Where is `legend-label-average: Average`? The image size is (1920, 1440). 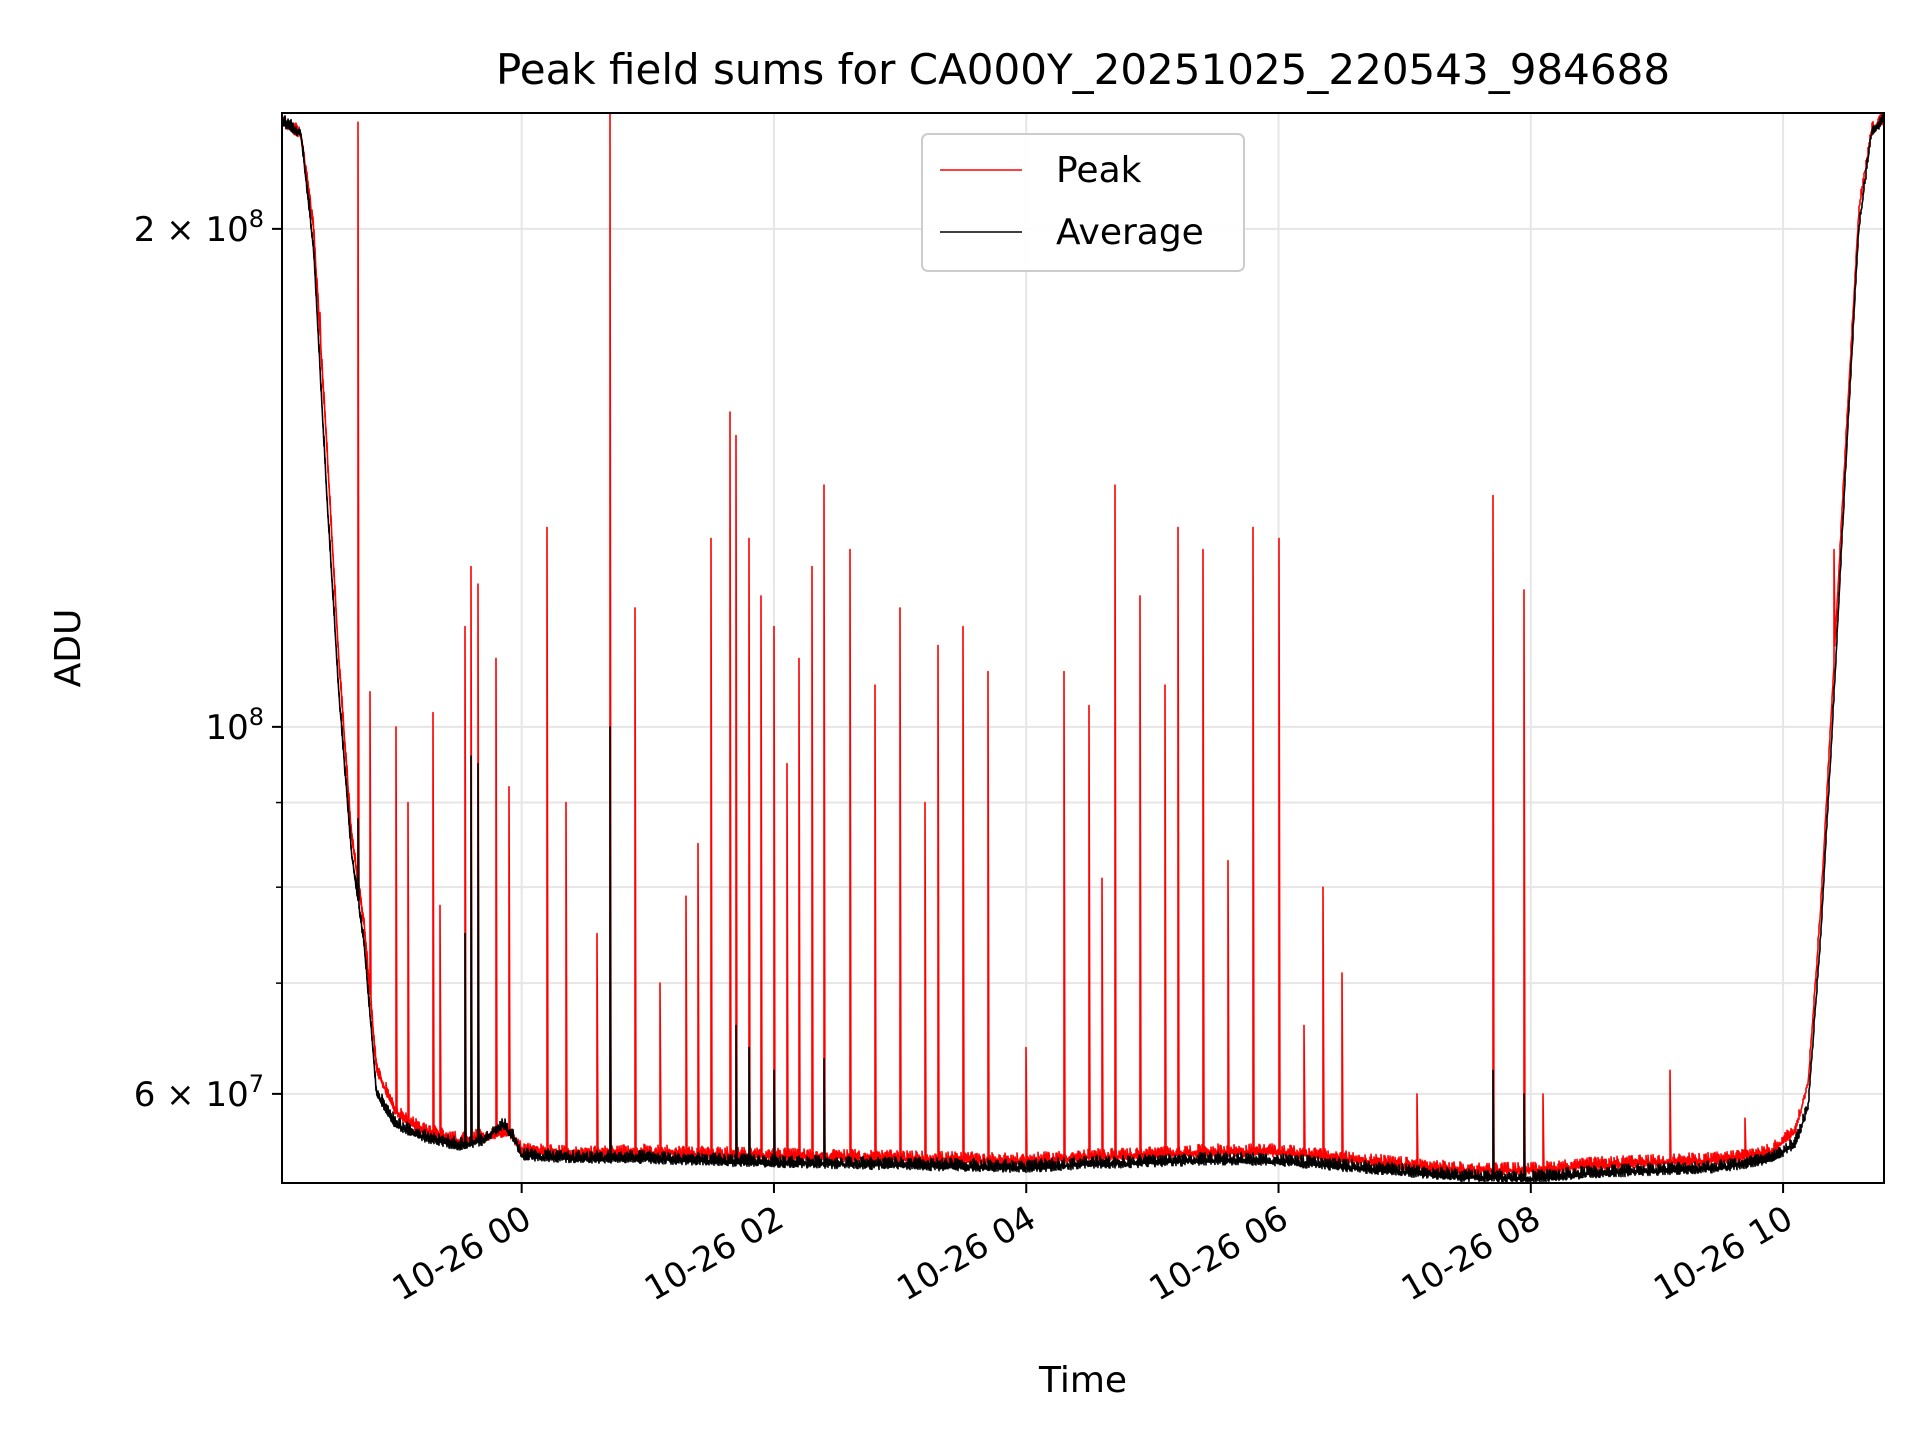 legend-label-average: Average is located at coordinates (1130, 232).